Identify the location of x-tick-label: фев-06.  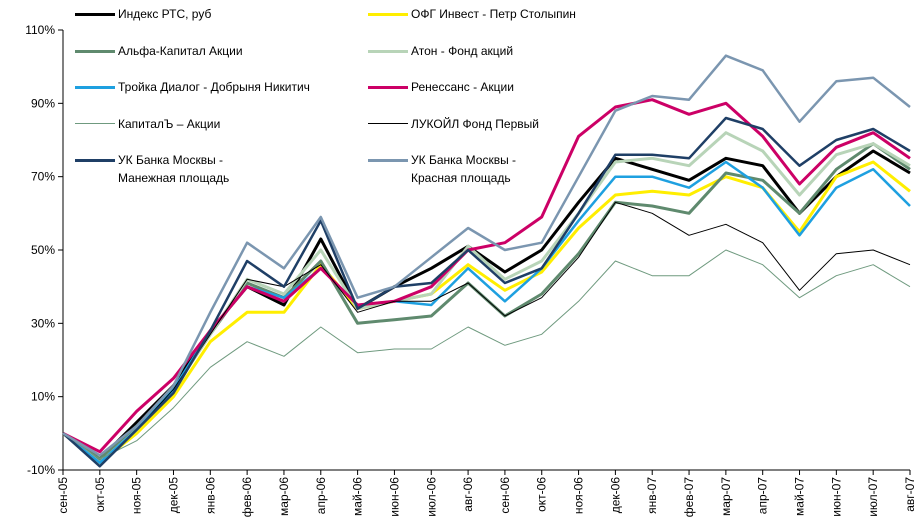
(247, 497).